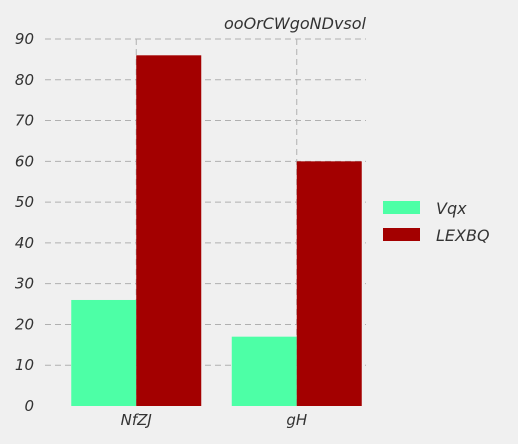 This screenshot has height=444, width=518. What do you see at coordinates (103, 353) in the screenshot?
I see `bar-vqx-nfzj` at bounding box center [103, 353].